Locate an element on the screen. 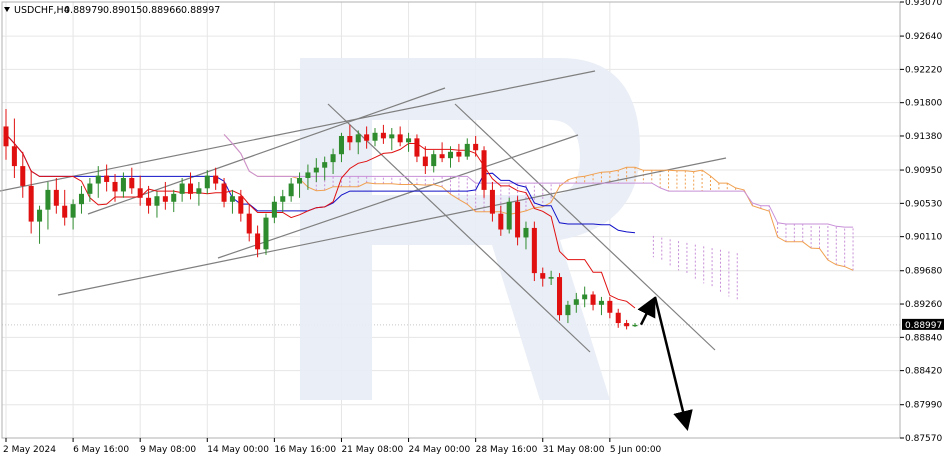 Image resolution: width=948 pixels, height=463 pixels. close-value: 0.88997 is located at coordinates (200, 10).